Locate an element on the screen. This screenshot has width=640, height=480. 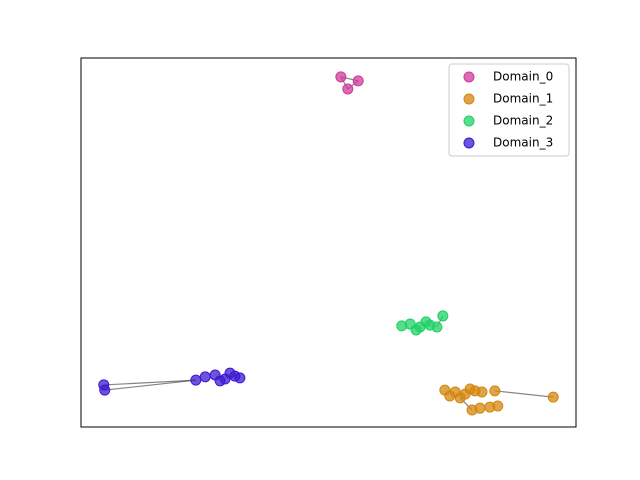
legend-label: Domain_0 is located at coordinates (523, 77).